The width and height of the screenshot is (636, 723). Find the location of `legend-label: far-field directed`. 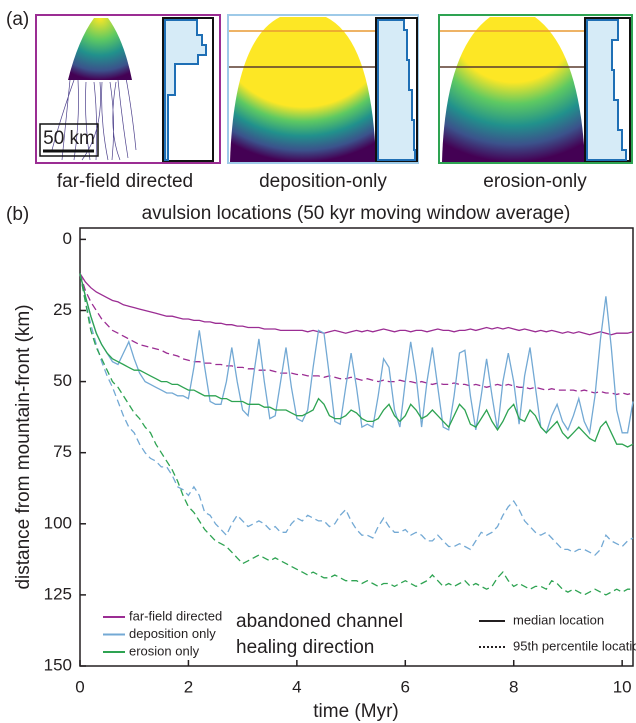

legend-label: far-field directed is located at coordinates (175, 615).